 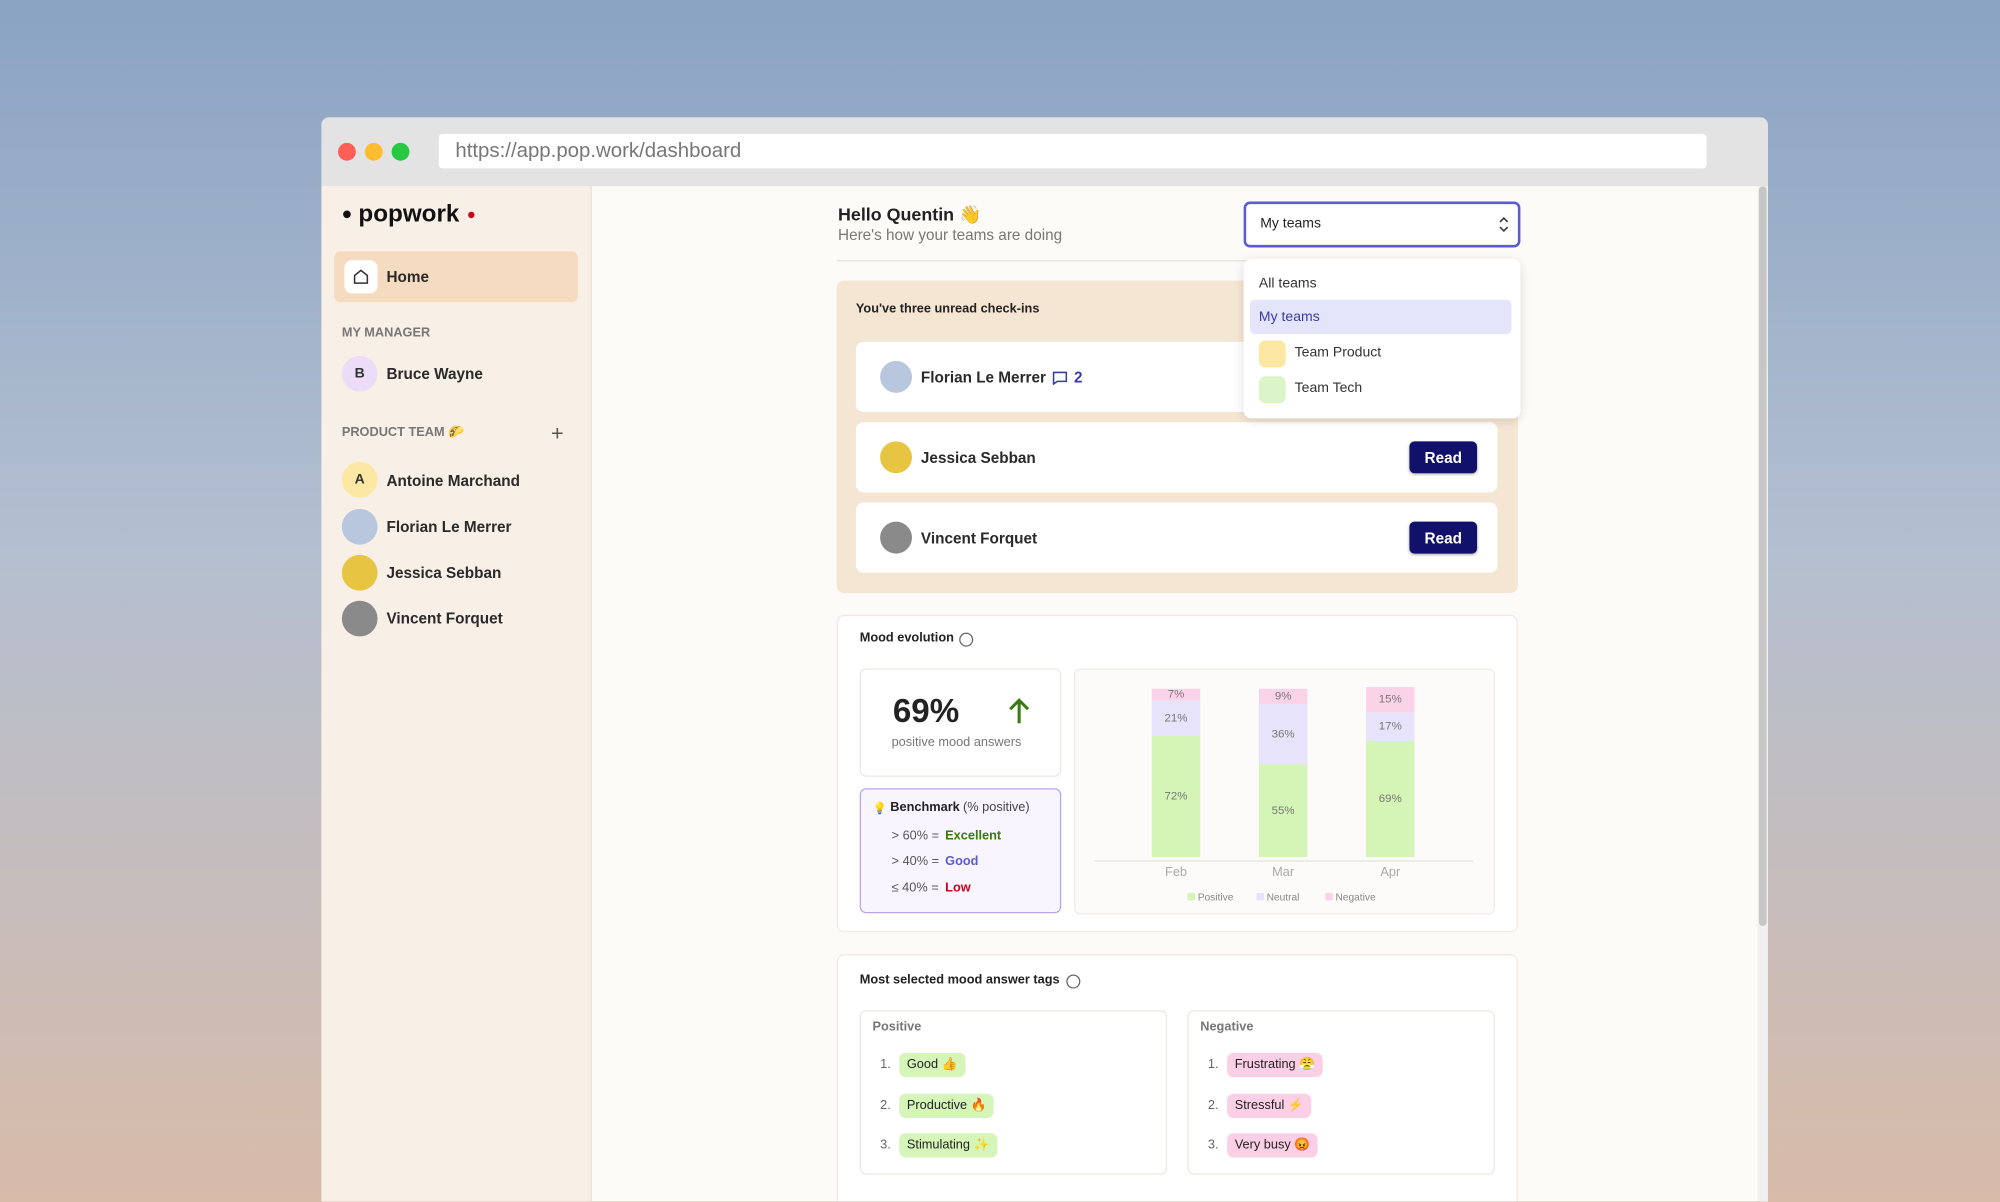 I want to click on checkin-name: Jessica Sebban, so click(x=978, y=457).